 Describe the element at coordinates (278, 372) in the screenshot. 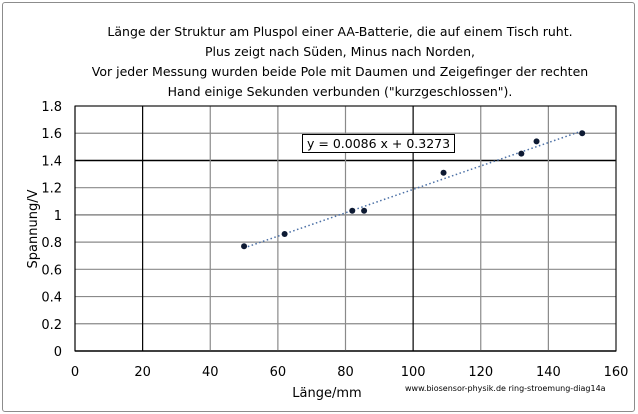

I see `x-tick-label: 60` at that location.